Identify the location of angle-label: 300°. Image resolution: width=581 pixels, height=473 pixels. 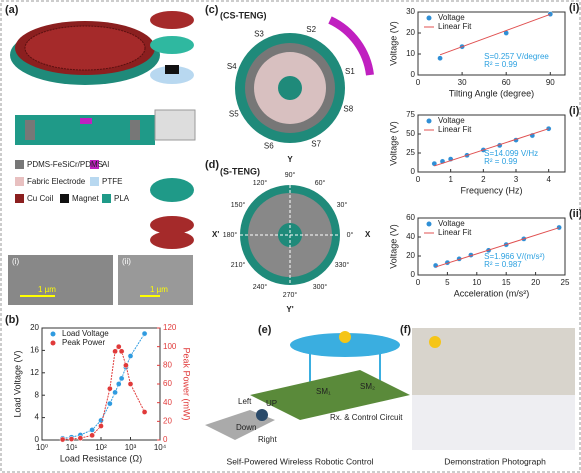
(320, 287).